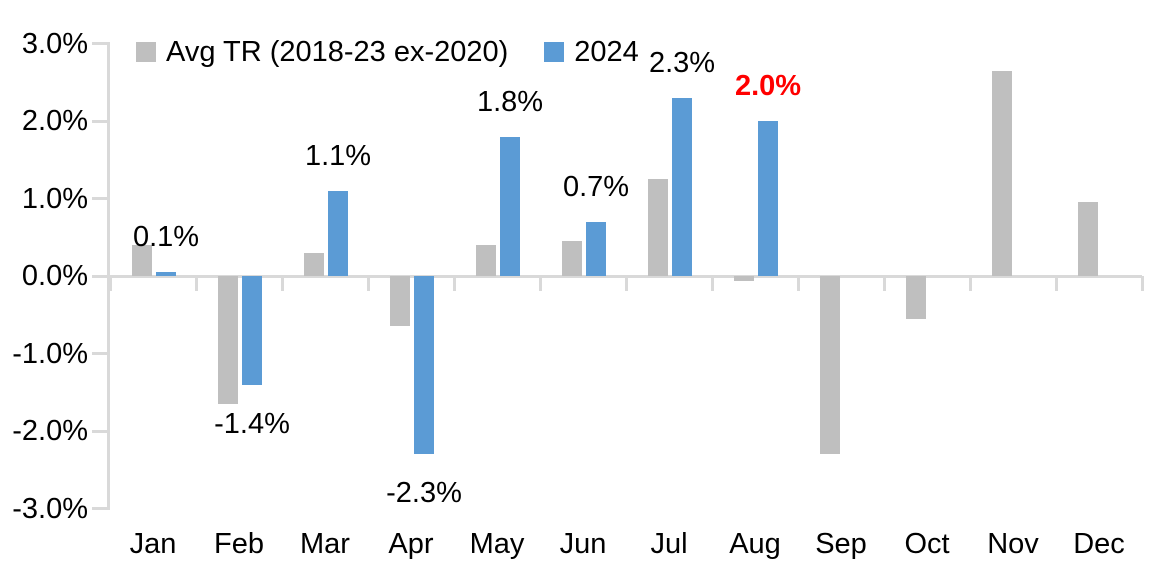 The width and height of the screenshot is (1152, 570). I want to click on month-label-Dec: Dec, so click(1099, 544).